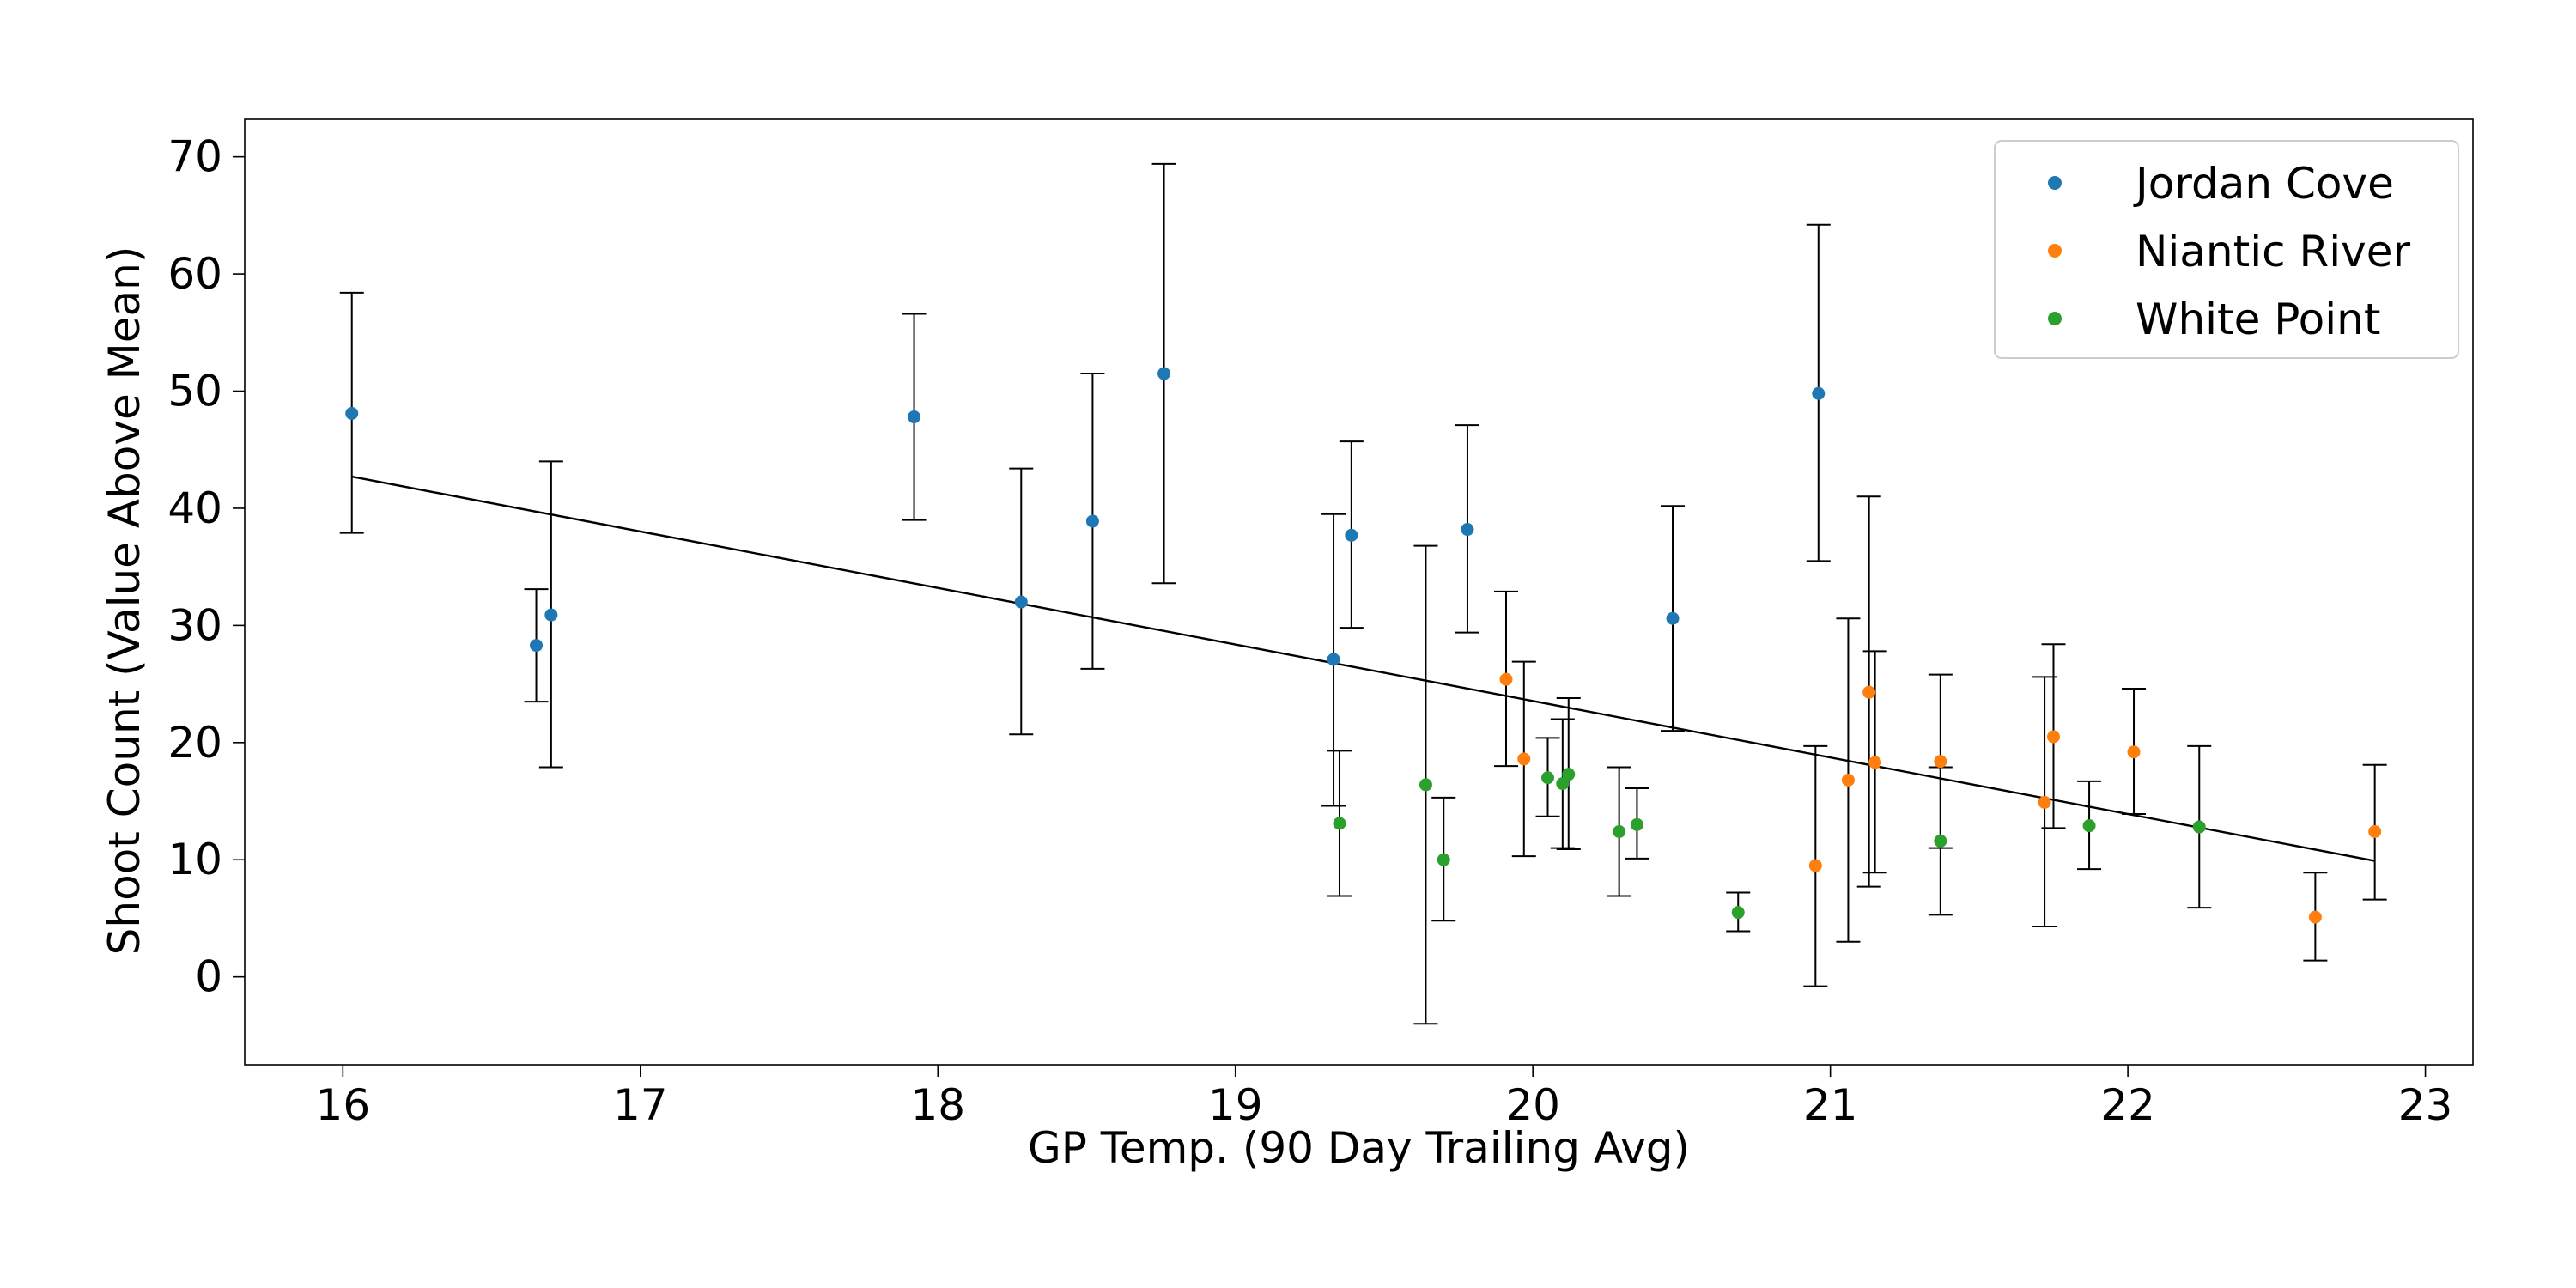  I want to click on x-axis-title: GP Temp. (90 Day Trailing Avg), so click(1359, 1148).